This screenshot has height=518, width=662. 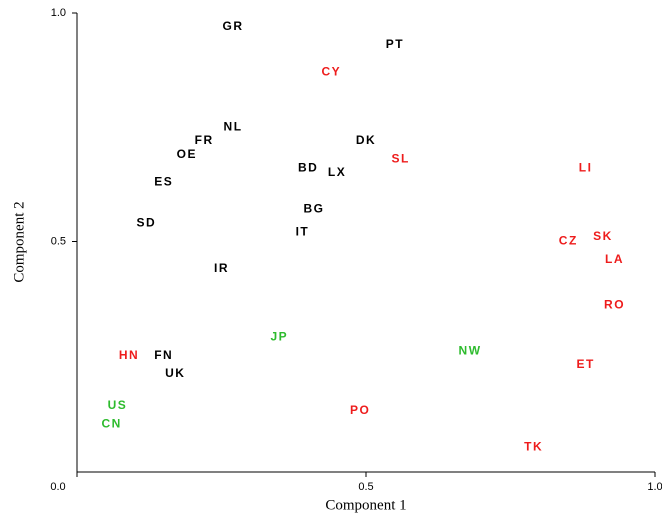 What do you see at coordinates (654, 487) in the screenshot?
I see `x-tick-label: 1.0` at bounding box center [654, 487].